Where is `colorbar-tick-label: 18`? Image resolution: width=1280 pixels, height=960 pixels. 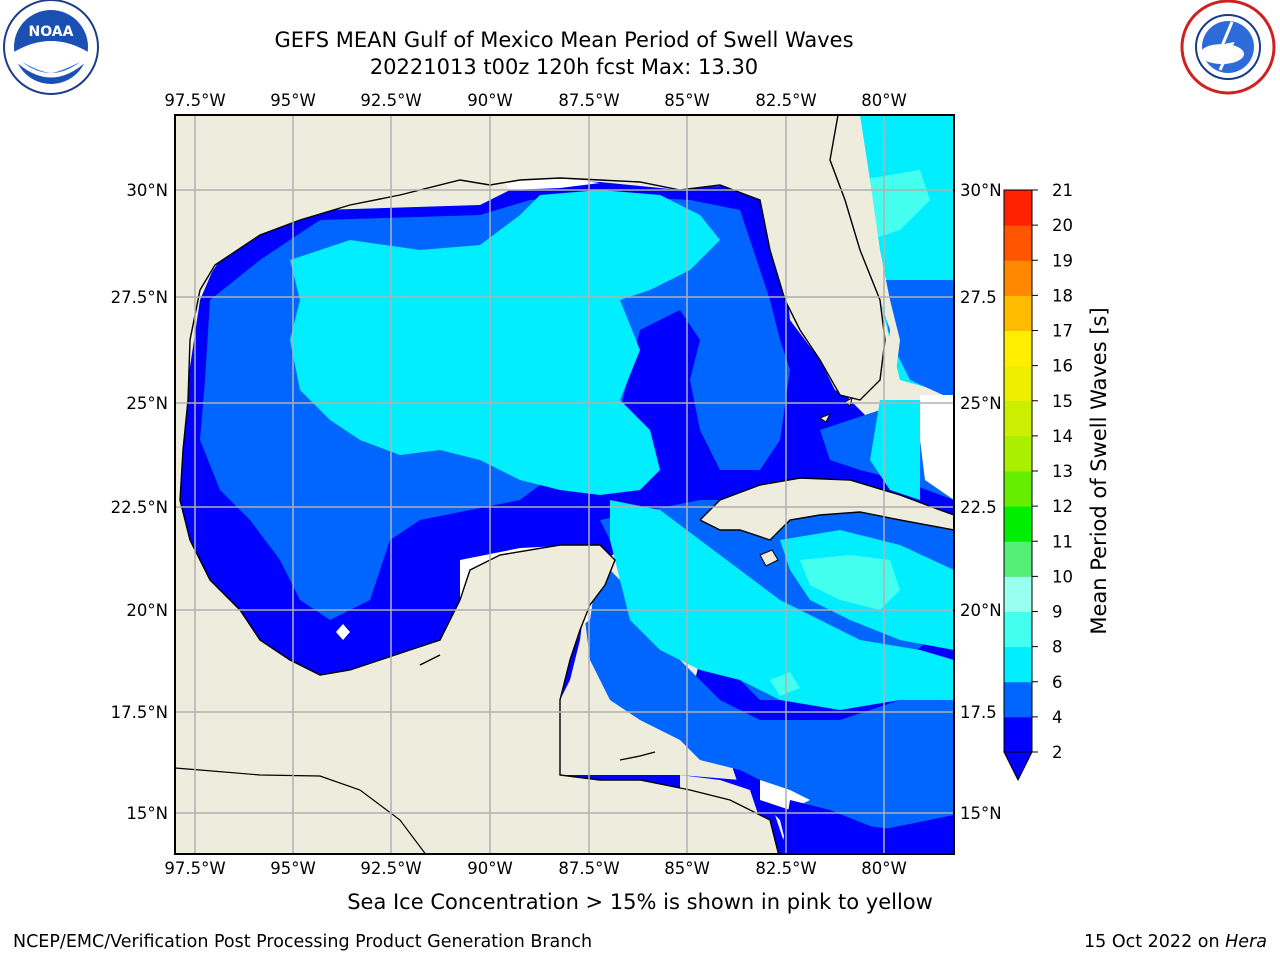 colorbar-tick-label: 18 is located at coordinates (1062, 295).